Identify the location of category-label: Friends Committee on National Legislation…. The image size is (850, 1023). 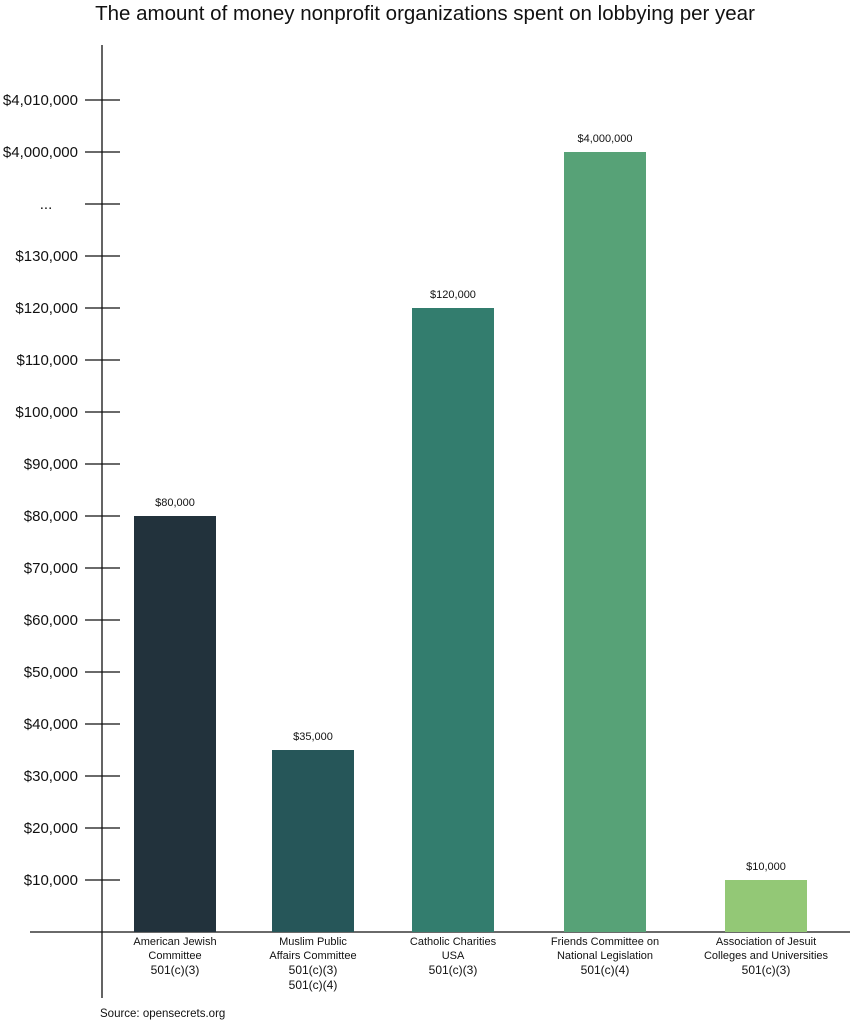
(605, 957).